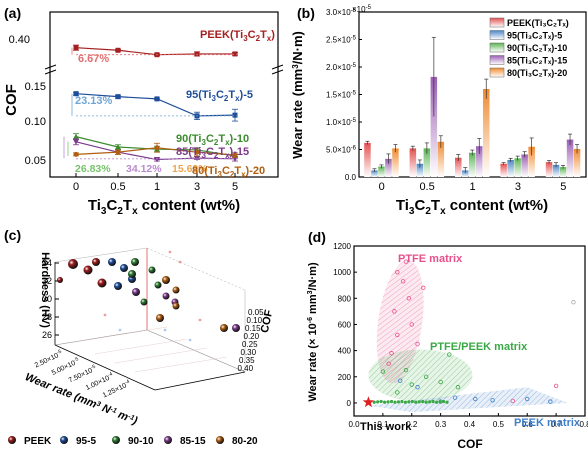 Image resolution: width=588 pixels, height=462 pixels. I want to click on label-90-10: 90(Ti3C2Tx)-10, so click(212, 140).